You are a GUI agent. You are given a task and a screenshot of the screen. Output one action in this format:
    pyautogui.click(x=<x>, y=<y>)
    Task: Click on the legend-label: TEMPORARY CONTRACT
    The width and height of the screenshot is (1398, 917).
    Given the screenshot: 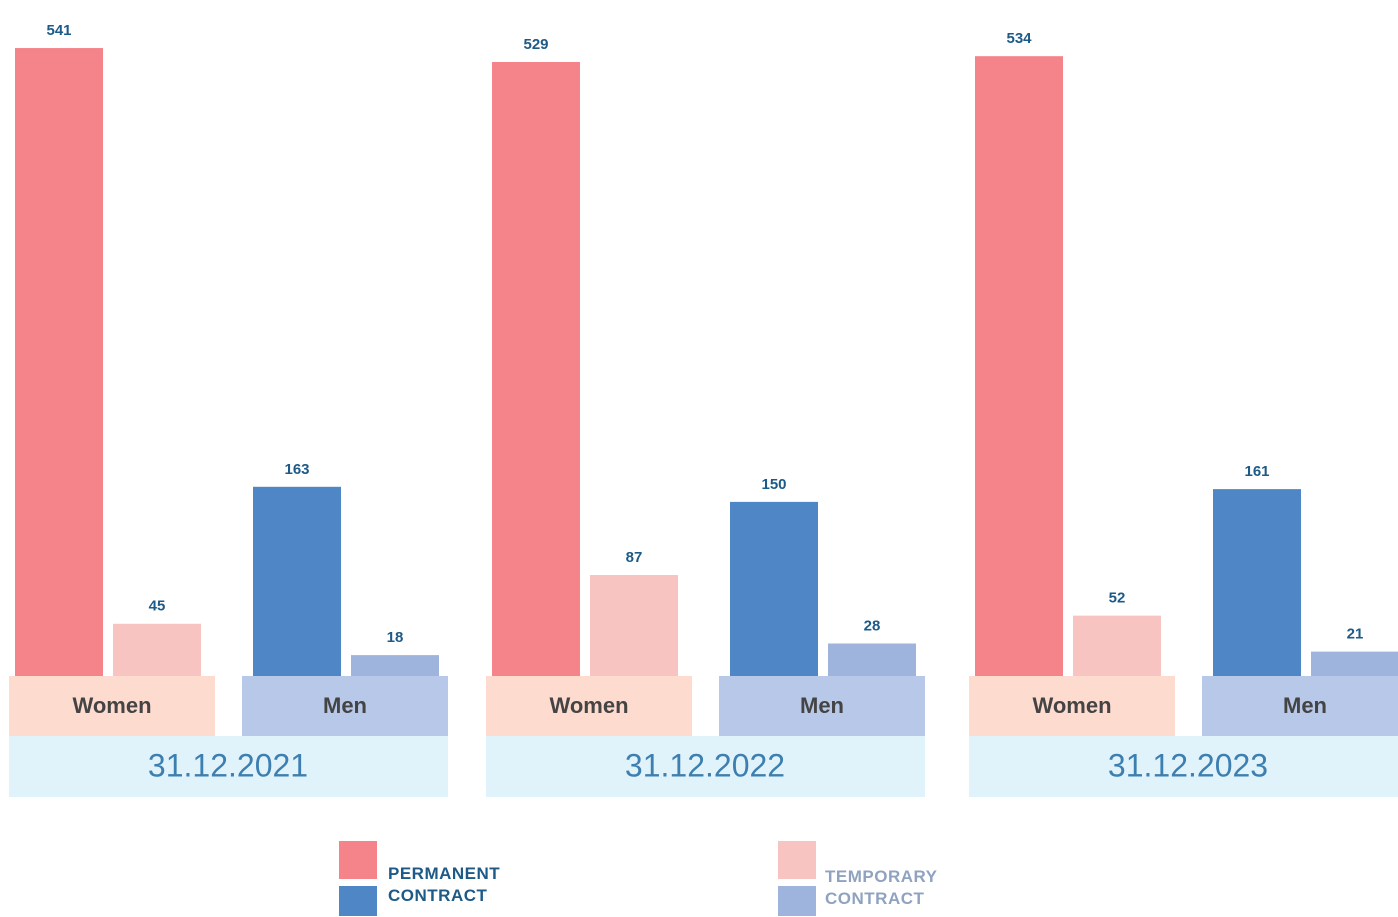 What is the action you would take?
    pyautogui.click(x=881, y=887)
    